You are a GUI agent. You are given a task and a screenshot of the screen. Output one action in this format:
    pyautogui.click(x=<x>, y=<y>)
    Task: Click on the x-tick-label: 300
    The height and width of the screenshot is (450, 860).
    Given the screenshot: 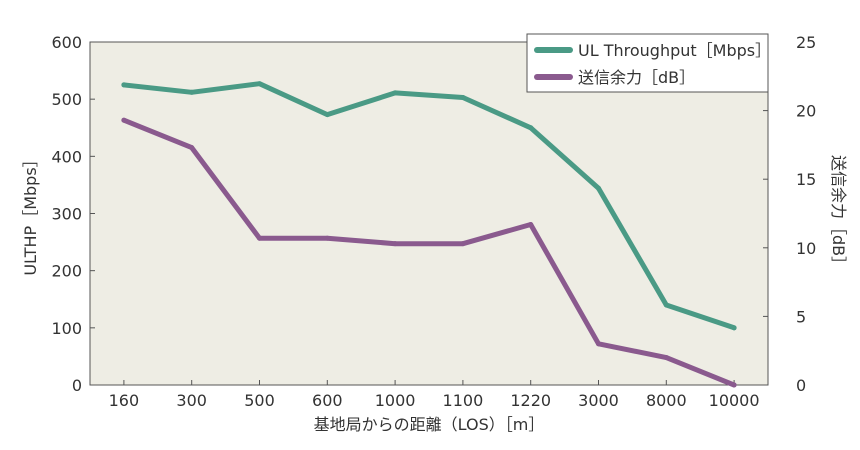 What is the action you would take?
    pyautogui.click(x=191, y=400)
    